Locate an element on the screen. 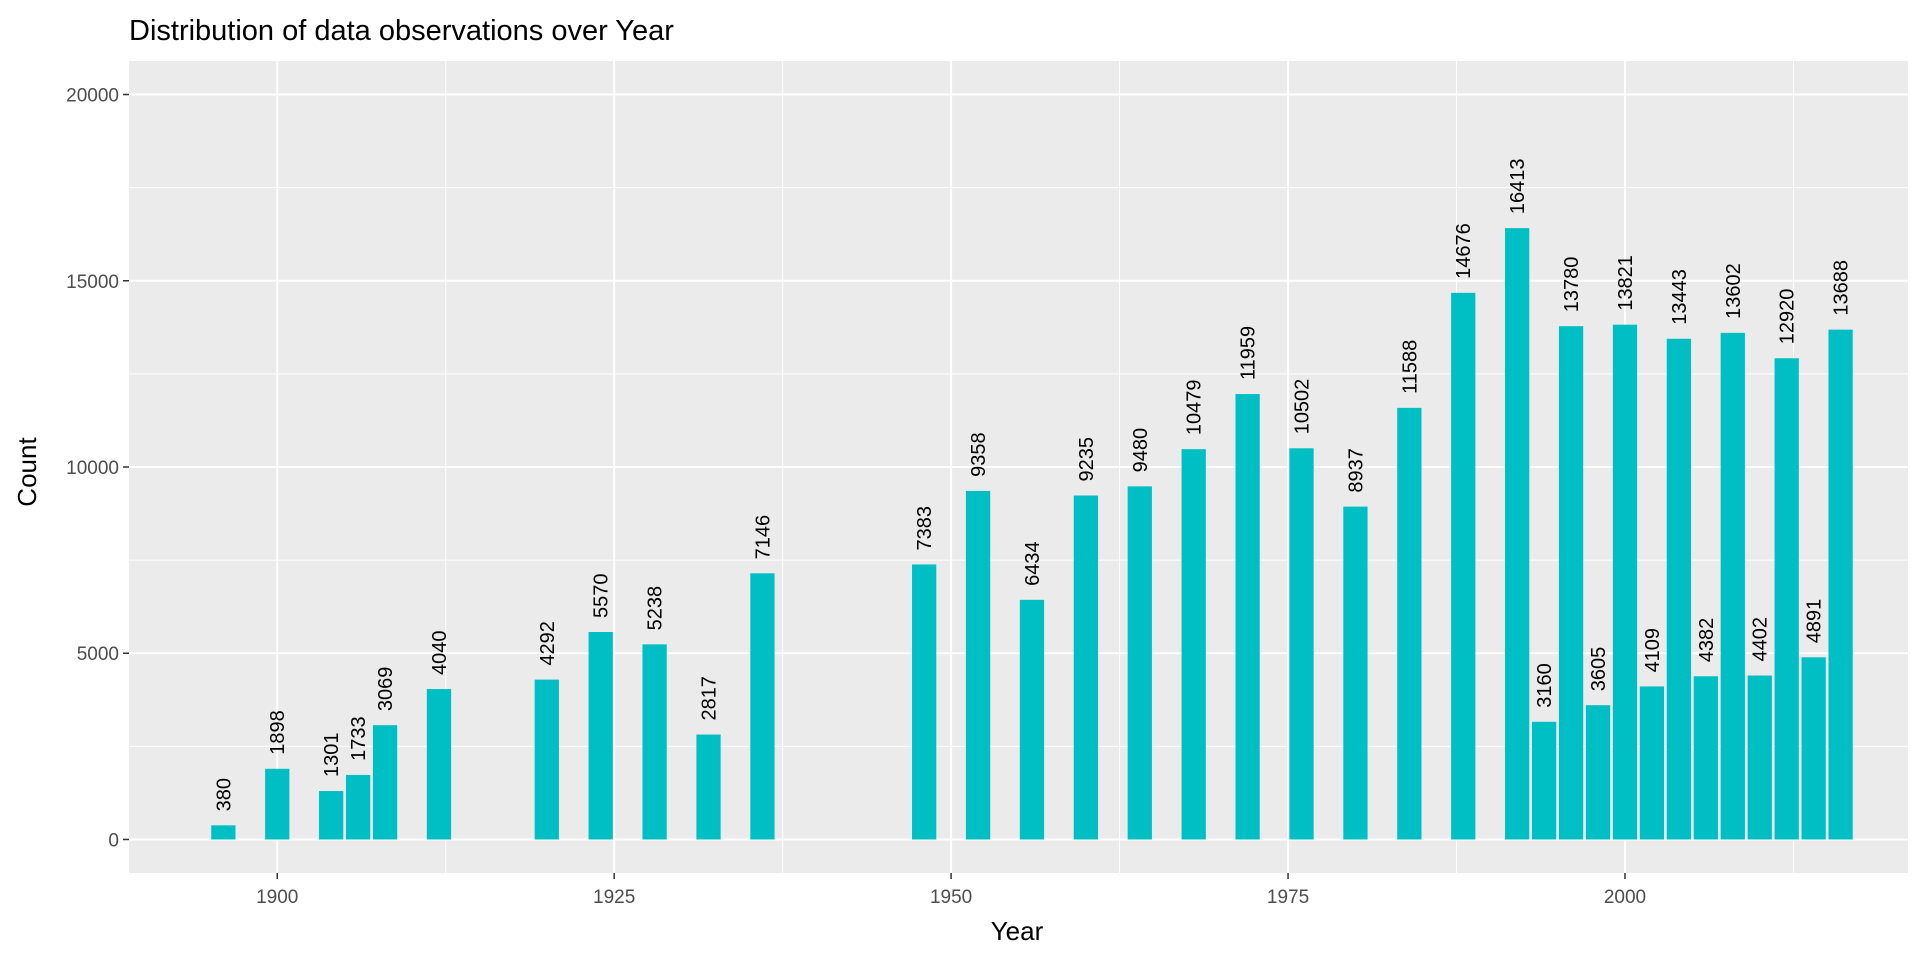 This screenshot has width=1920, height=960. x-tick-label: 1900 is located at coordinates (277, 897).